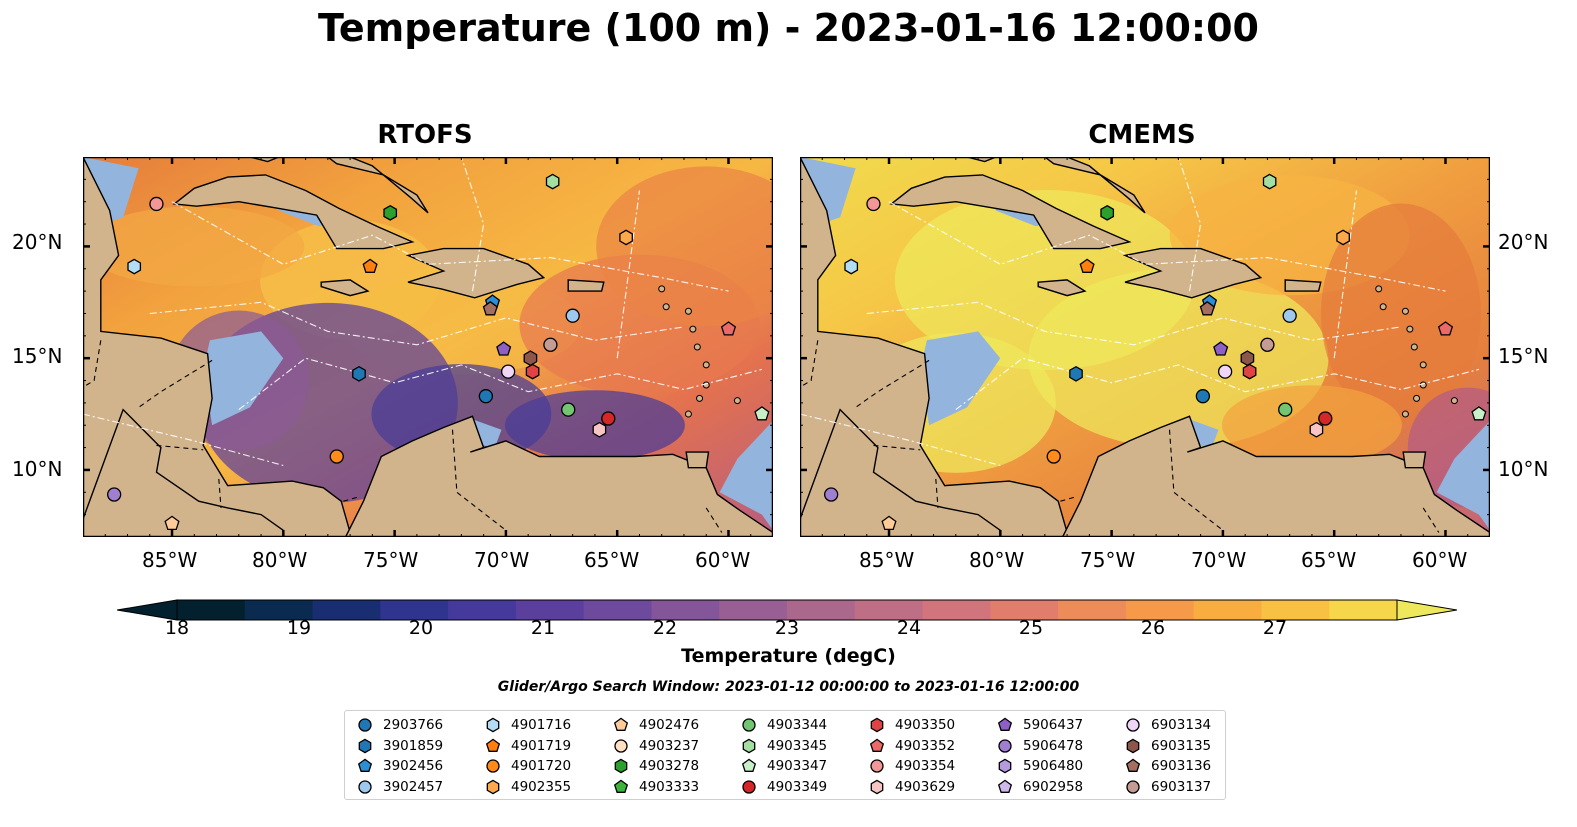  Describe the element at coordinates (180, 447) in the screenshot. I see `country-border` at that location.